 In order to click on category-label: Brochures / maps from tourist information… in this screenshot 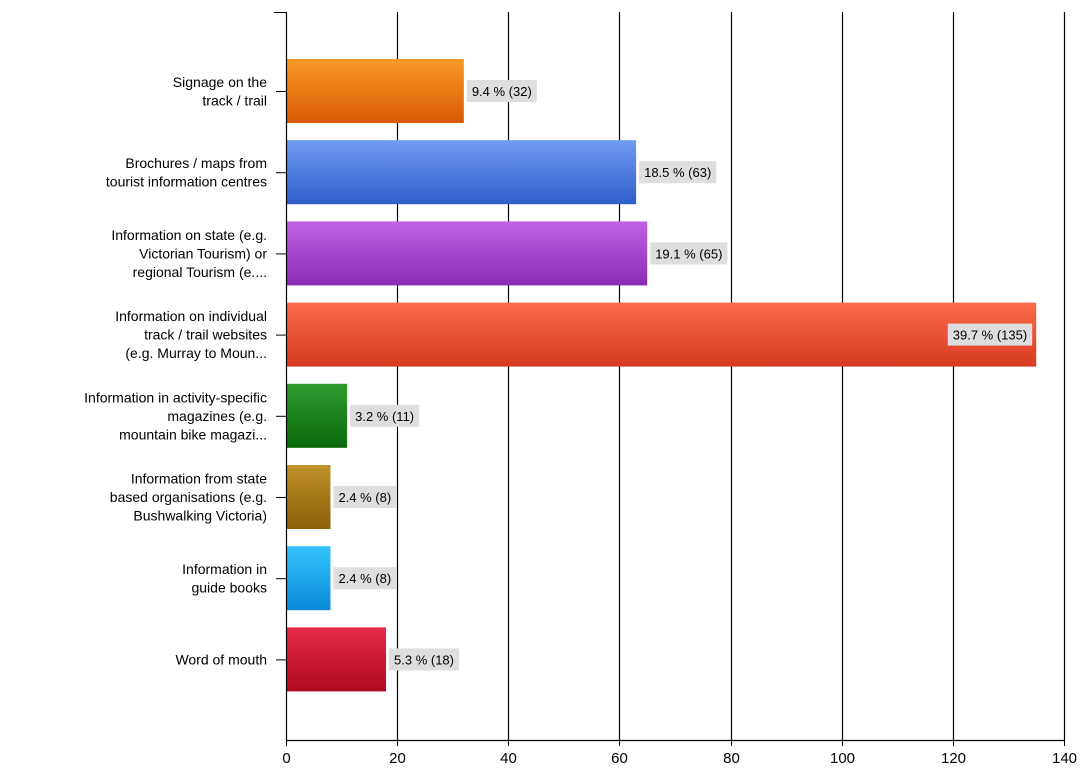, I will do `click(186, 172)`.